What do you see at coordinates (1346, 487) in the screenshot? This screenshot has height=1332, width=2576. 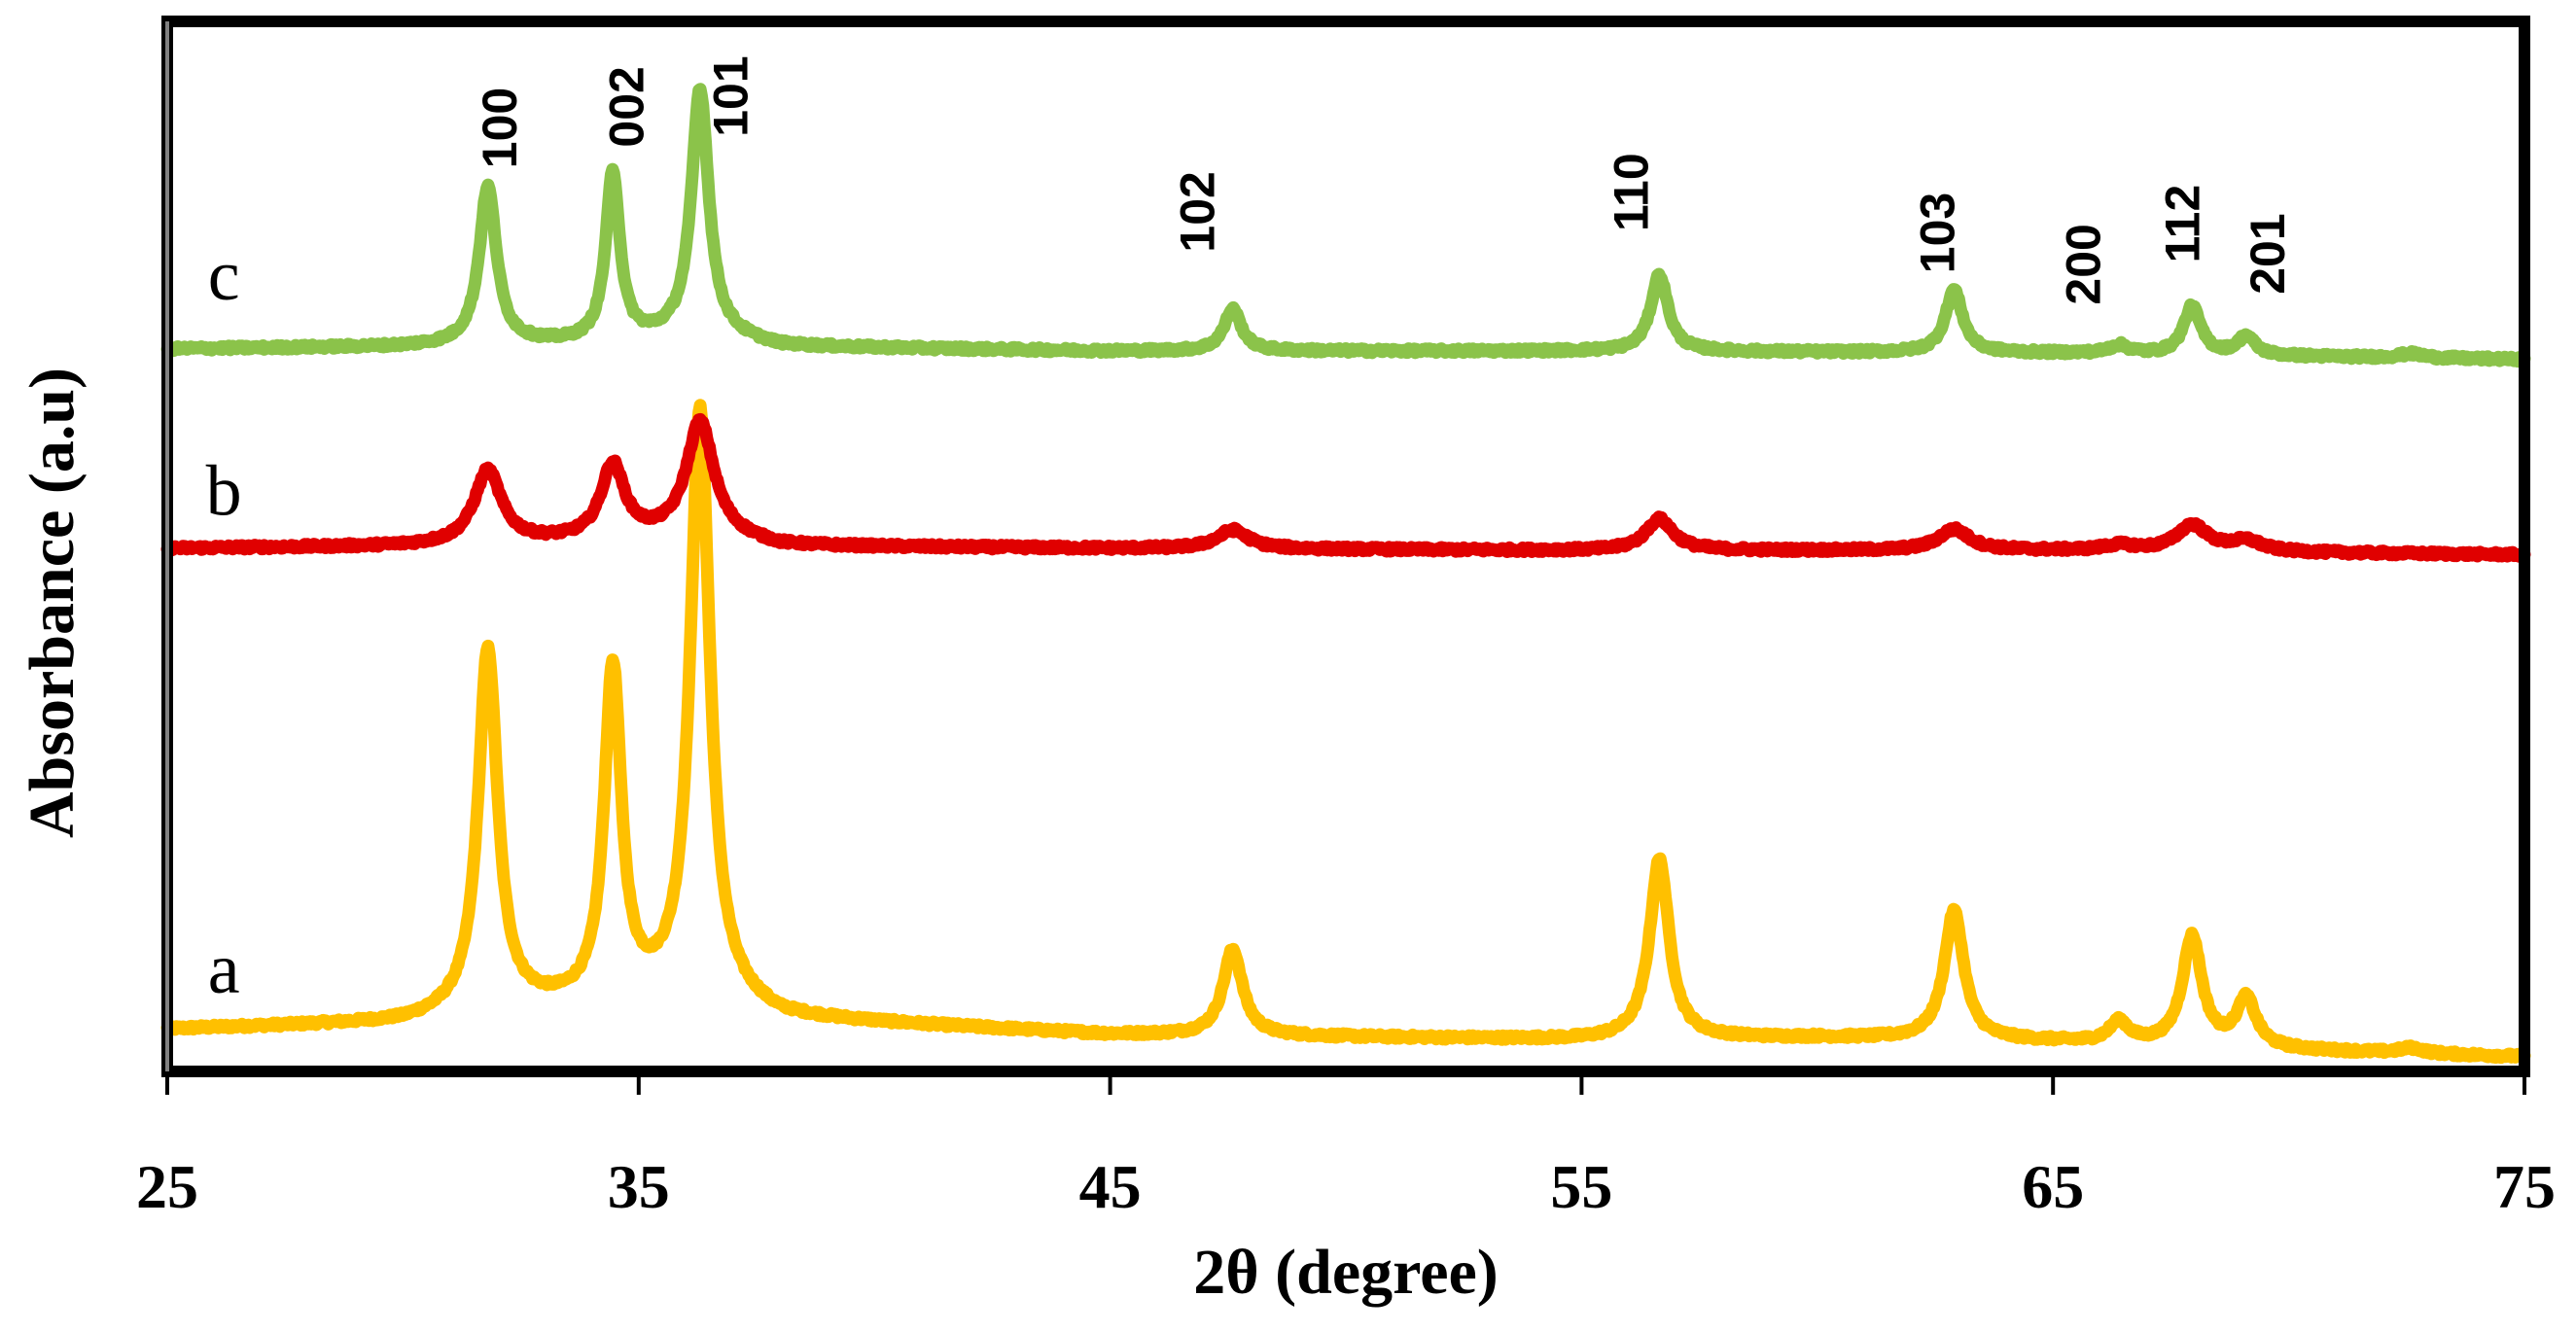 I see `series-line-b` at bounding box center [1346, 487].